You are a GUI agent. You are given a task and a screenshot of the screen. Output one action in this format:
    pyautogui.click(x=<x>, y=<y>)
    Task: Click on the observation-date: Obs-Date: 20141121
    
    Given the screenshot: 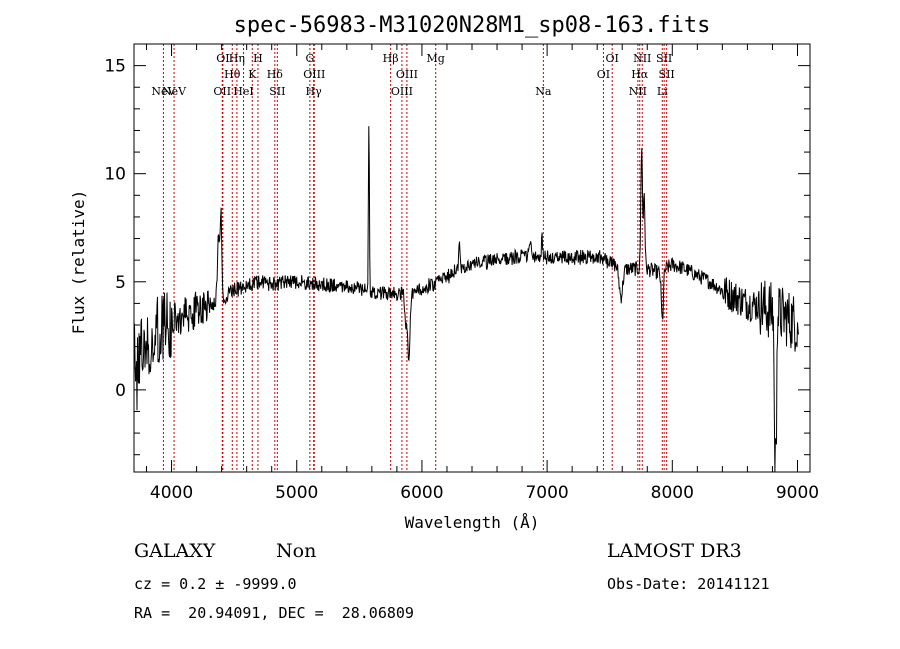 What is the action you would take?
    pyautogui.click(x=688, y=584)
    